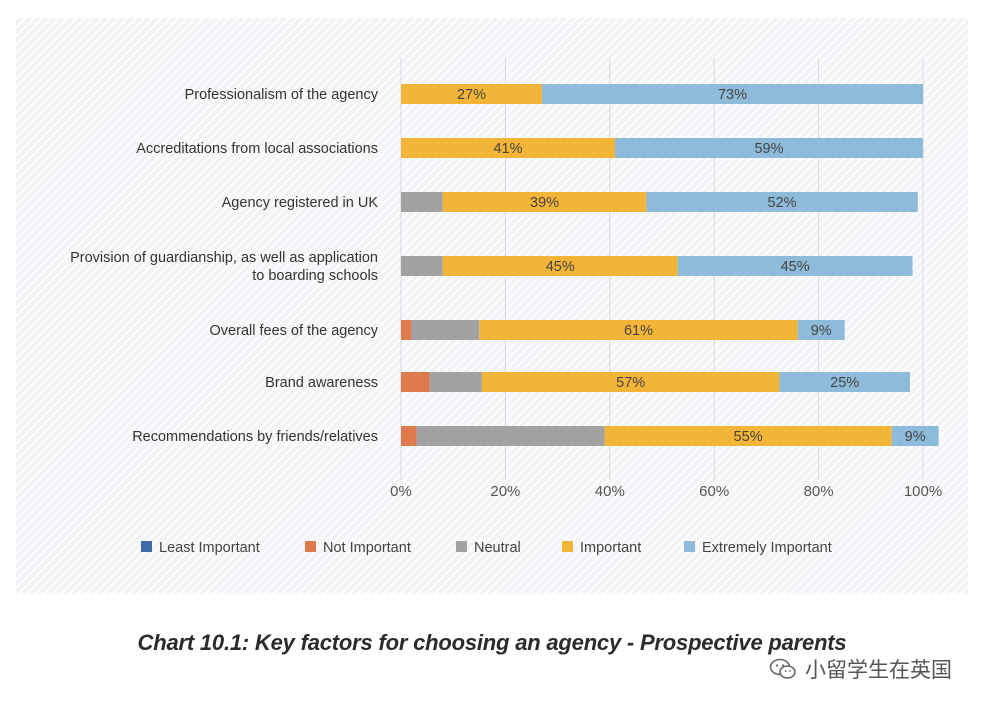 The image size is (984, 712). I want to click on data-label: 57%, so click(630, 383).